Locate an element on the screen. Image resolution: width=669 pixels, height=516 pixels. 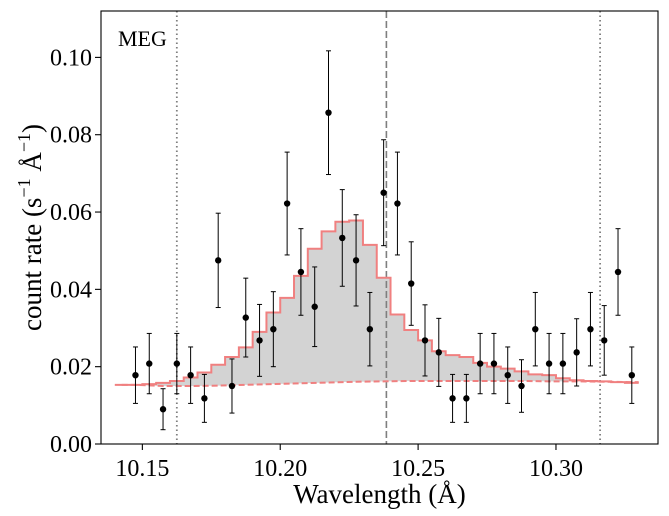
y-axis-title-part: ) is located at coordinates (32, 128).